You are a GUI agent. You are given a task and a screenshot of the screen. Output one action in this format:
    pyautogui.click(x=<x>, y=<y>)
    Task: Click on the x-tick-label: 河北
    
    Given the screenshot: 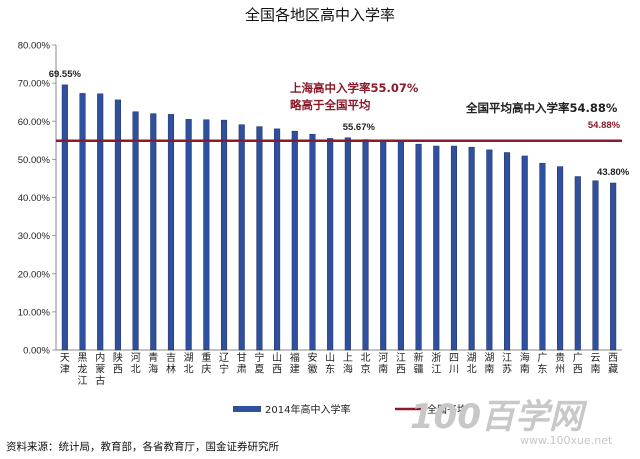 What is the action you would take?
    pyautogui.click(x=136, y=364)
    